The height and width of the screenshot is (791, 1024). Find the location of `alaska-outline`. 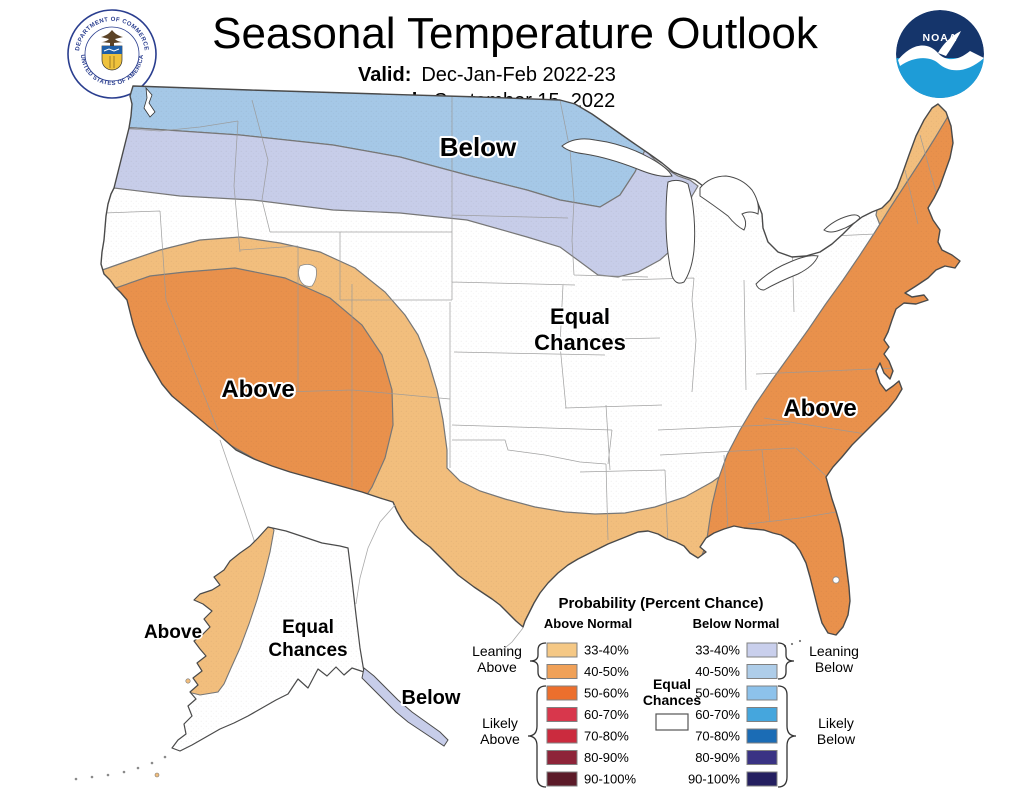

alaska-outline is located at coordinates (268, 639).